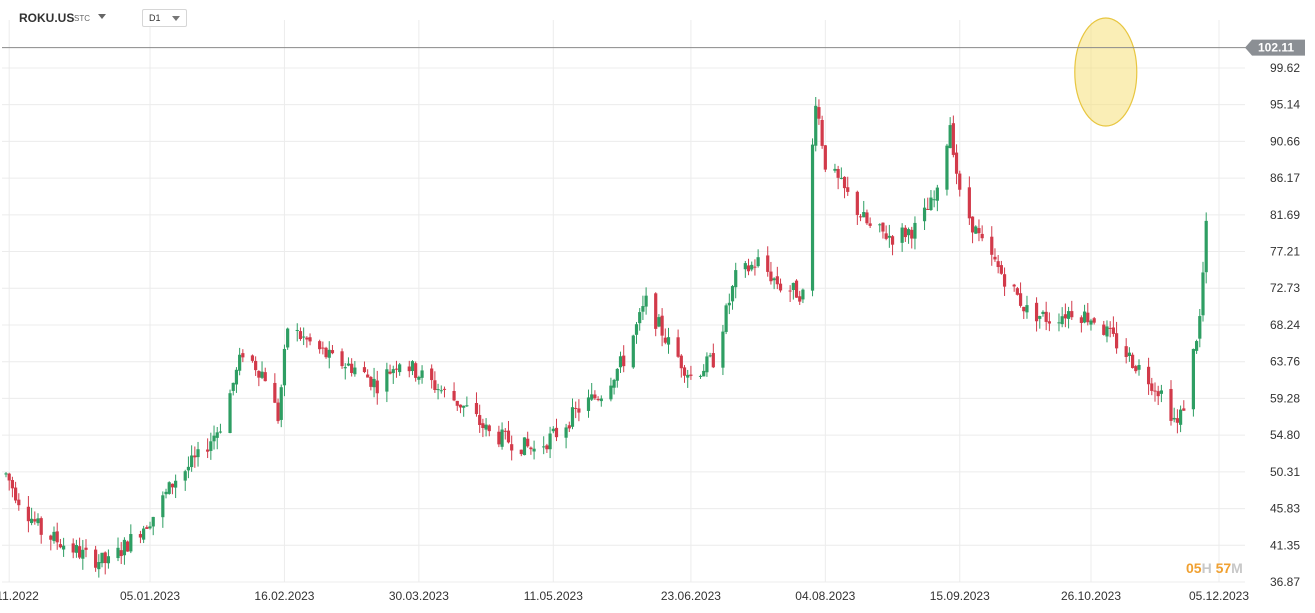 The width and height of the screenshot is (1315, 613). I want to click on x-tick-label: 26.10.2023, so click(1091, 596).